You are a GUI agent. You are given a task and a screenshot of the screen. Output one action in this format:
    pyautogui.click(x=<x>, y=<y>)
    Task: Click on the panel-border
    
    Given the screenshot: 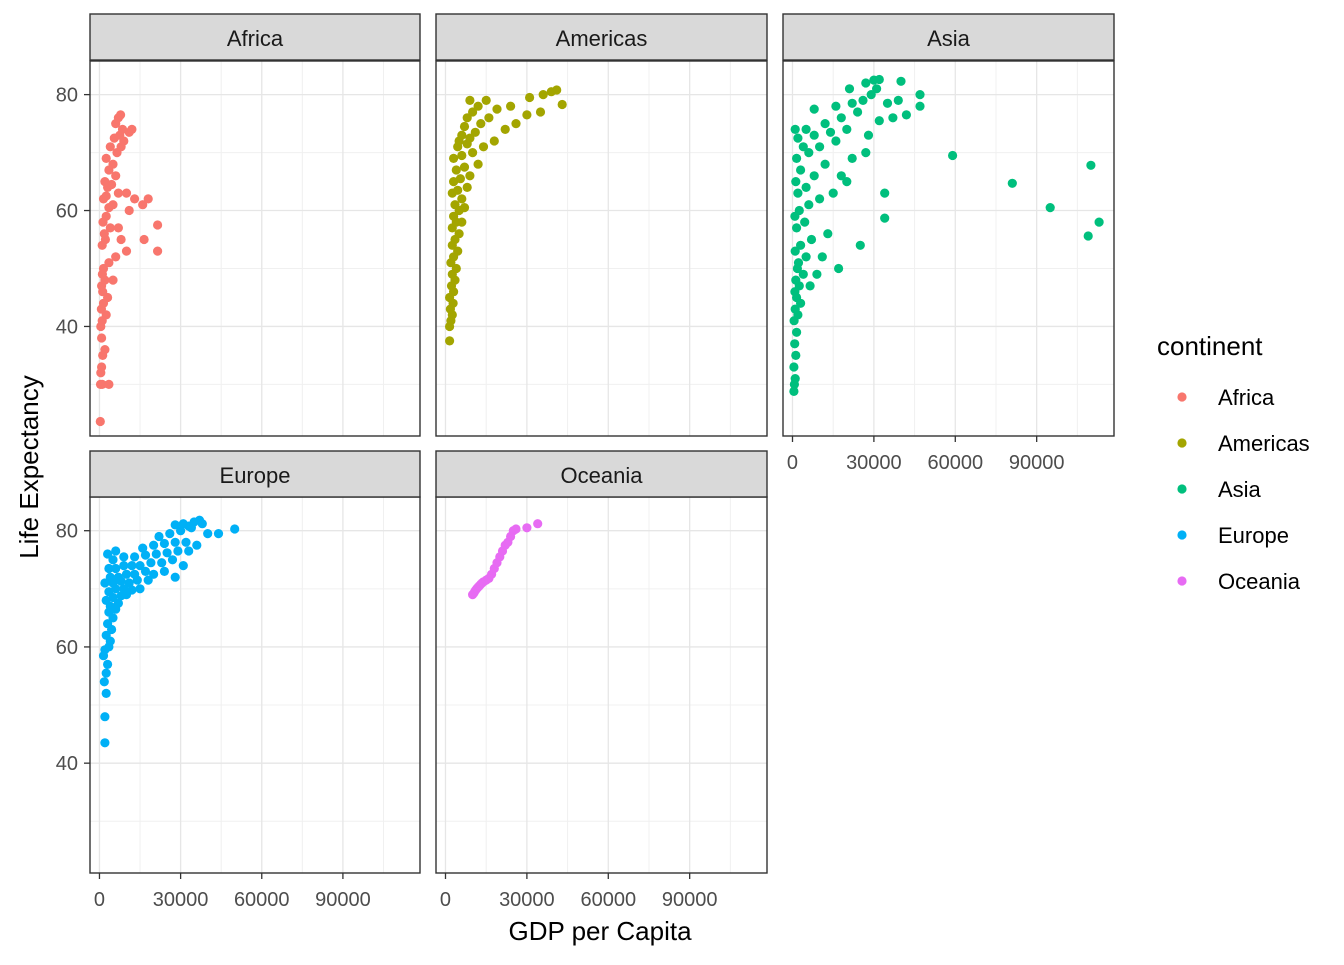 What is the action you would take?
    pyautogui.click(x=948, y=248)
    